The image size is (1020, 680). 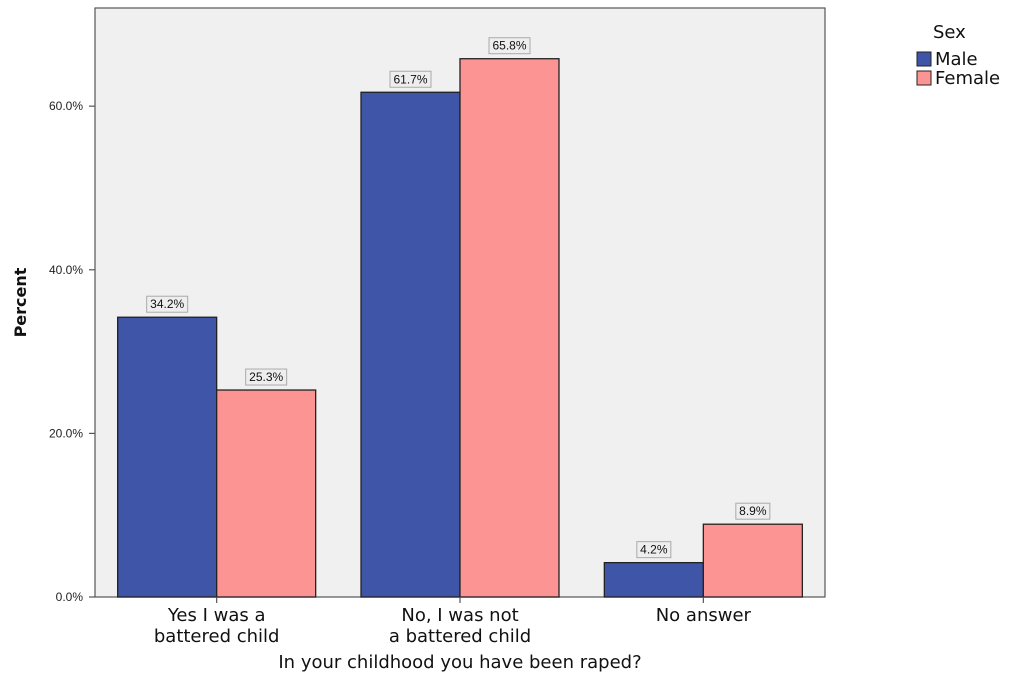 What do you see at coordinates (459, 662) in the screenshot?
I see `x-axis-title: In your childhood you have been raped?` at bounding box center [459, 662].